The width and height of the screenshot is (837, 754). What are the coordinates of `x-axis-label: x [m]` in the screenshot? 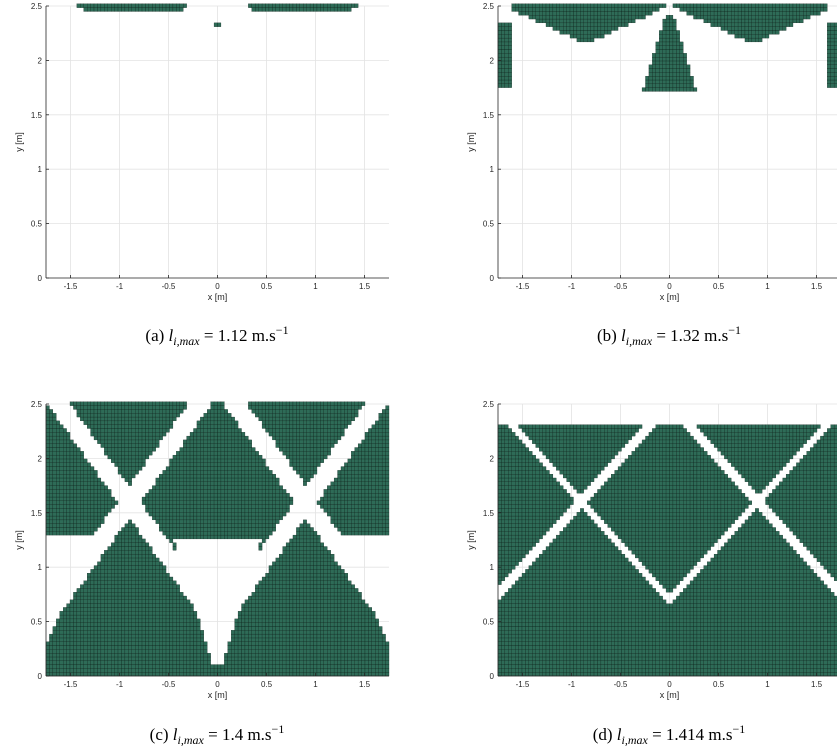 It's located at (218, 297).